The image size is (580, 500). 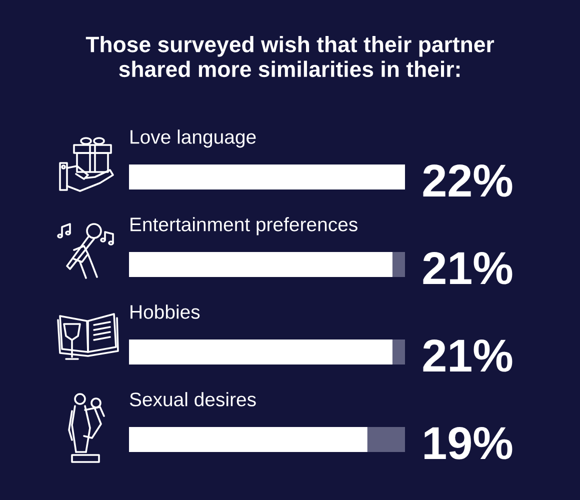 I want to click on y-tick-label: Entertainment preferences, so click(x=244, y=226).